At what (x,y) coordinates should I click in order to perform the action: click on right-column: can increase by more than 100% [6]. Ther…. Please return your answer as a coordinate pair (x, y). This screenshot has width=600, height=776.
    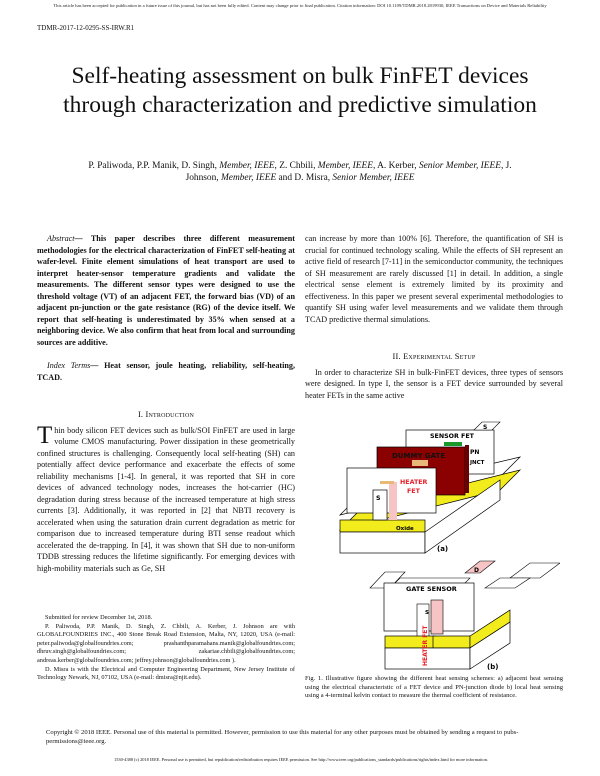
    Looking at the image, I should click on (434, 317).